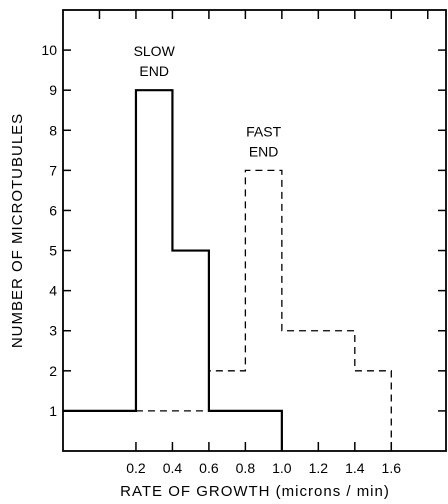 The image size is (448, 504). Describe the element at coordinates (17, 230) in the screenshot. I see `y-axis-title: NUMBER OF MICROTUBULES` at that location.